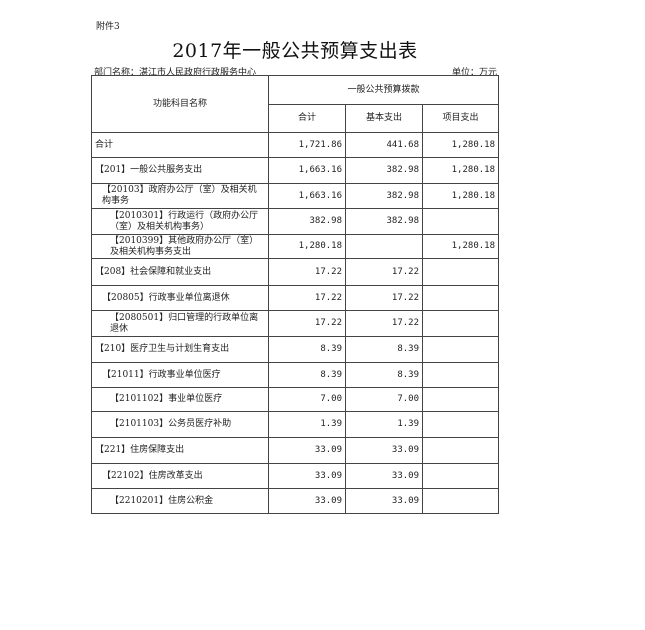  I want to click on row-name: 【208】社会保障和就业支出, so click(180, 272).